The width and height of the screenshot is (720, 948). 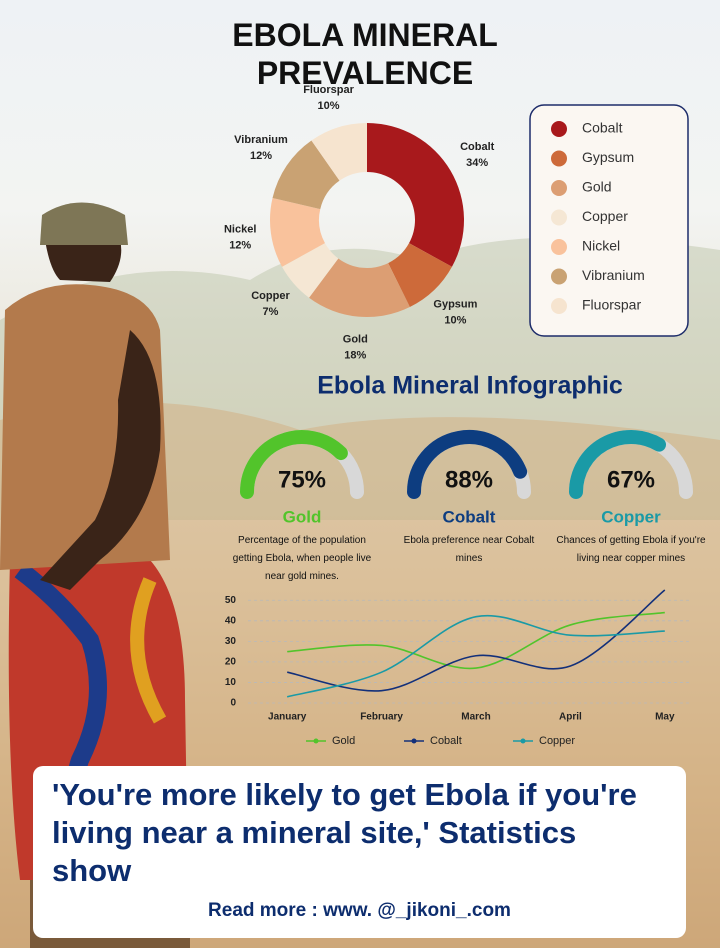 I want to click on slice-label: Vibranium, so click(x=261, y=140).